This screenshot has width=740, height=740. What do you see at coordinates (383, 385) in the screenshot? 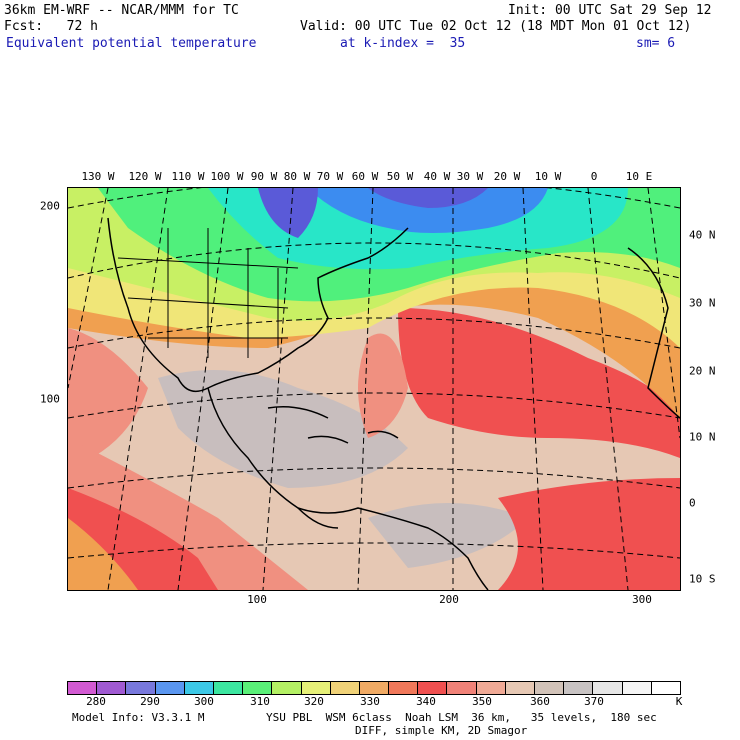
I see `field-salmon-central` at bounding box center [383, 385].